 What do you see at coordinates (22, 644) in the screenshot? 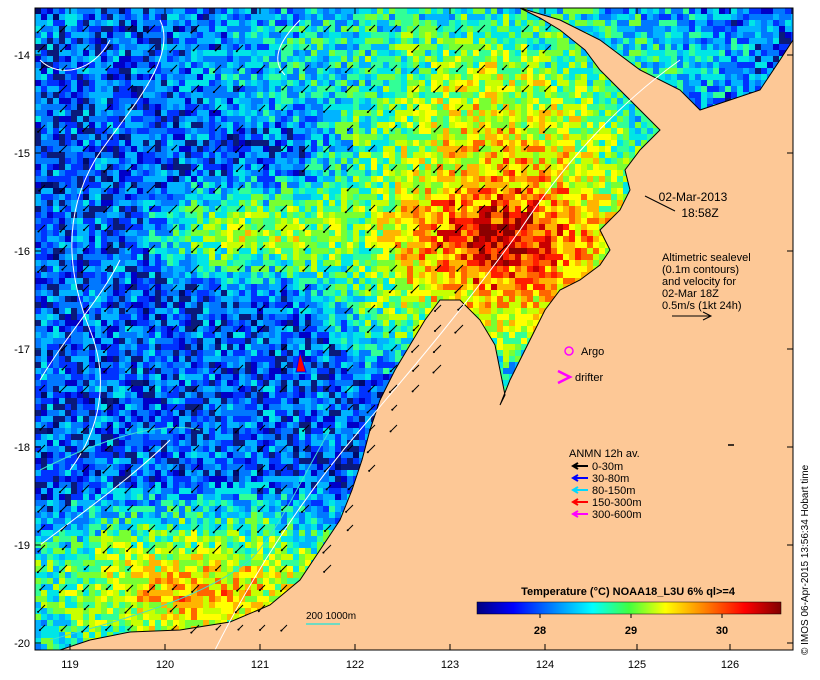
I see `lat-tick-label: -20` at bounding box center [22, 644].